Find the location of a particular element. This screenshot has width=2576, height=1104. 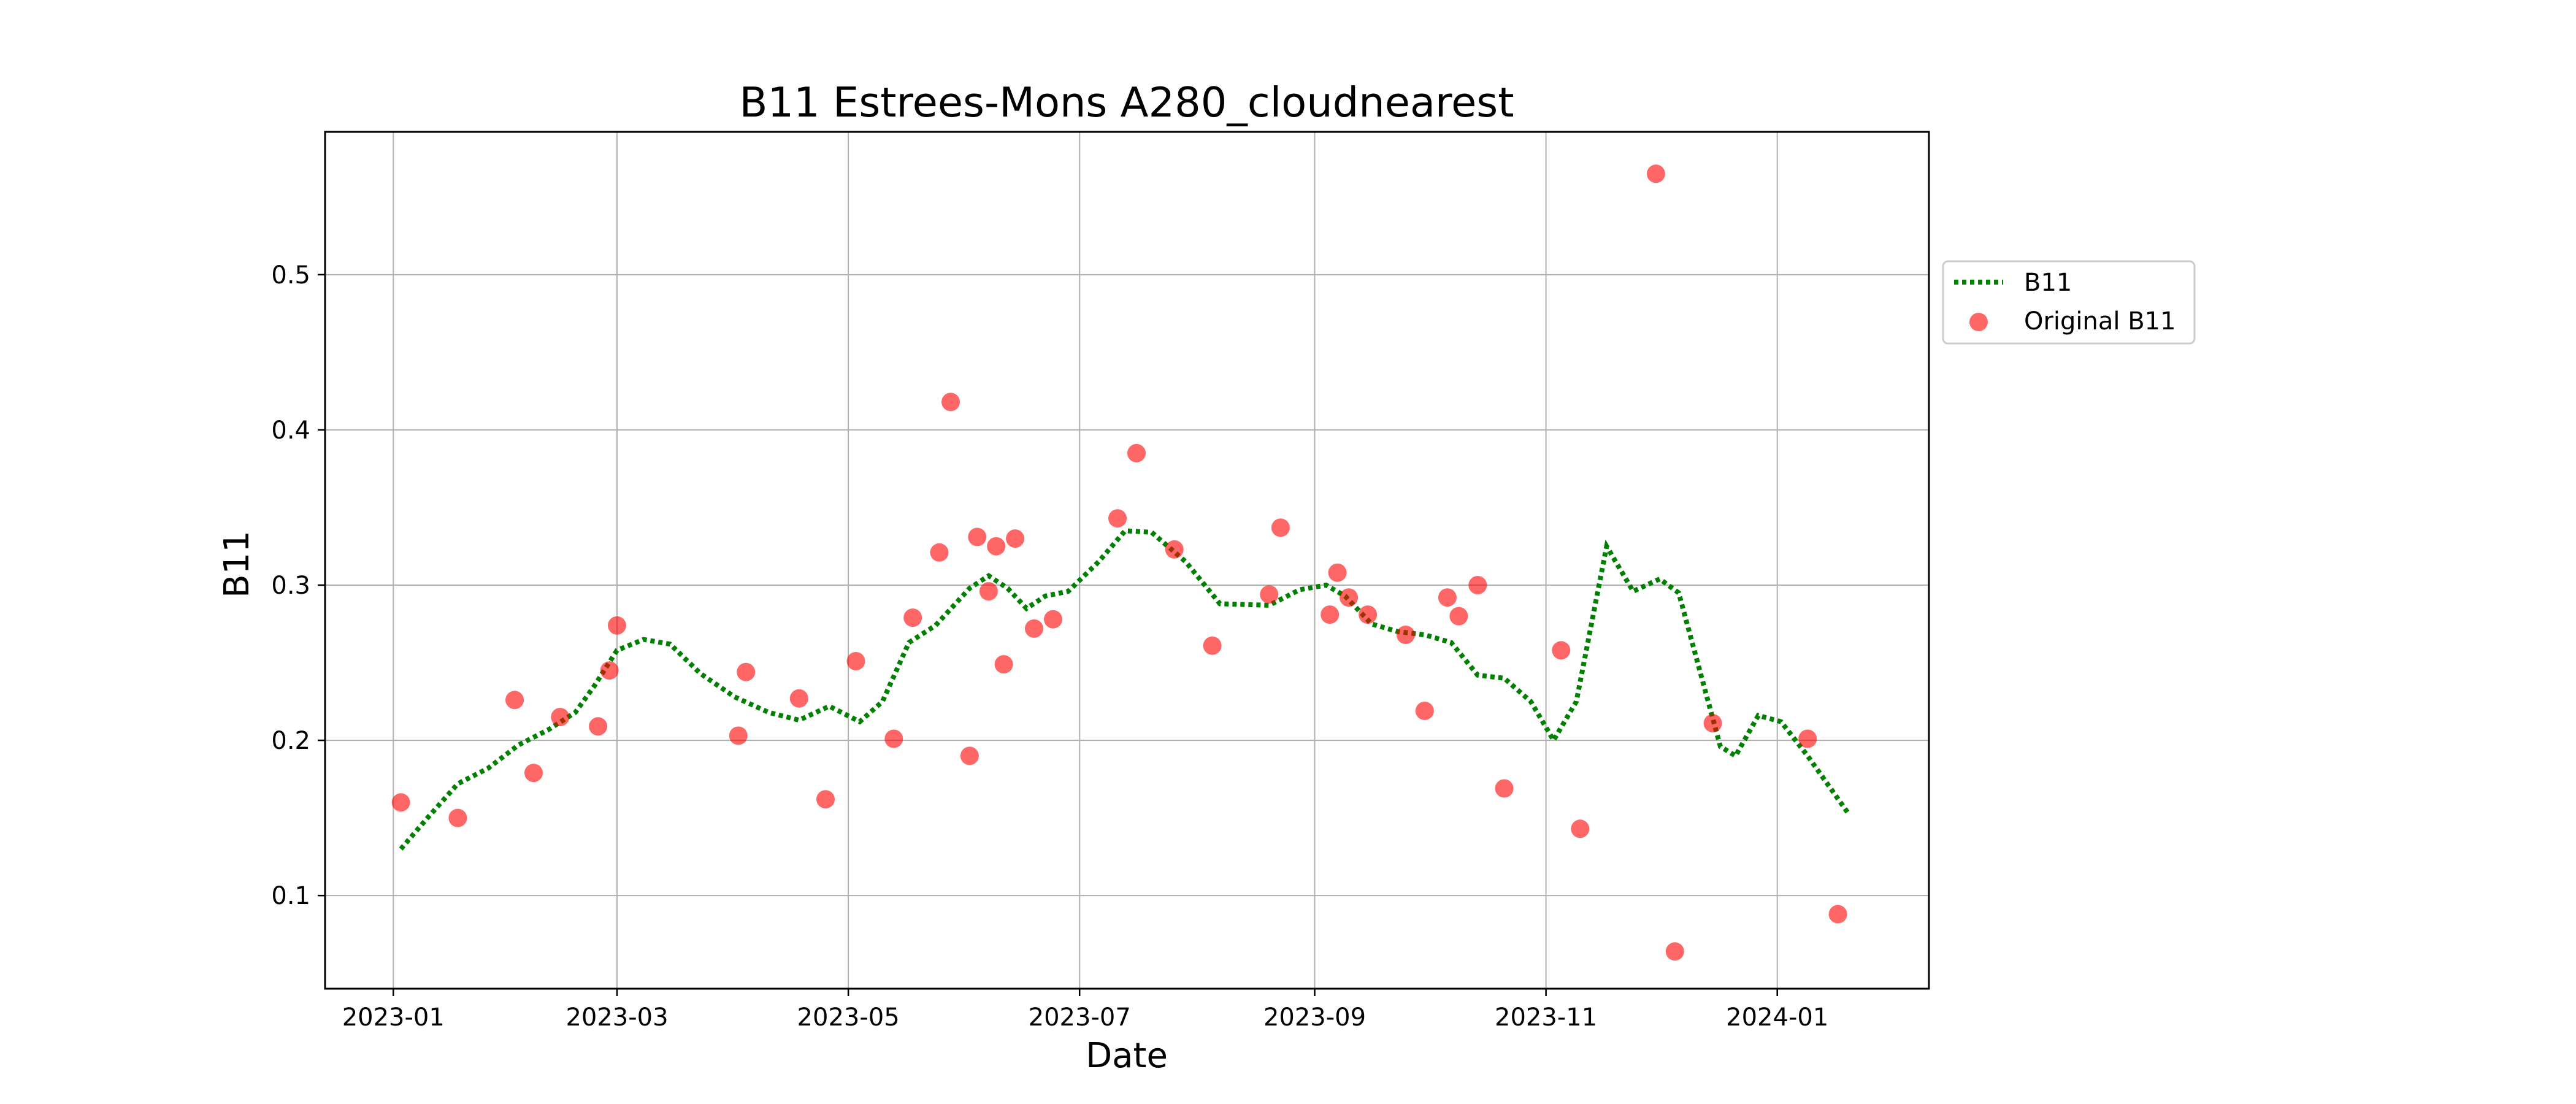

x-tick-label: 2023-03 is located at coordinates (616, 1017).